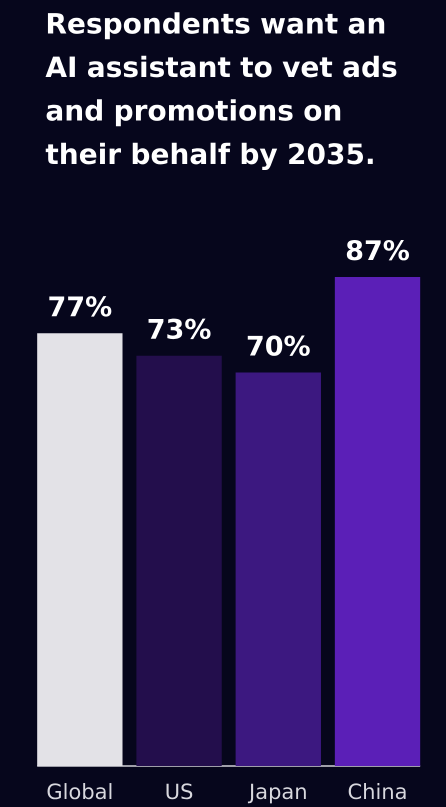  What do you see at coordinates (377, 250) in the screenshot?
I see `data-label: 87%` at bounding box center [377, 250].